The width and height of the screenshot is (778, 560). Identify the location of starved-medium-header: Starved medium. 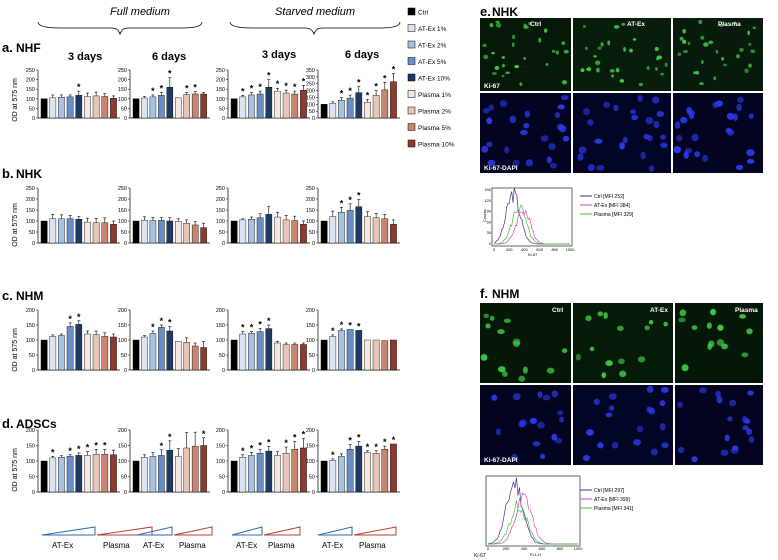
(315, 12).